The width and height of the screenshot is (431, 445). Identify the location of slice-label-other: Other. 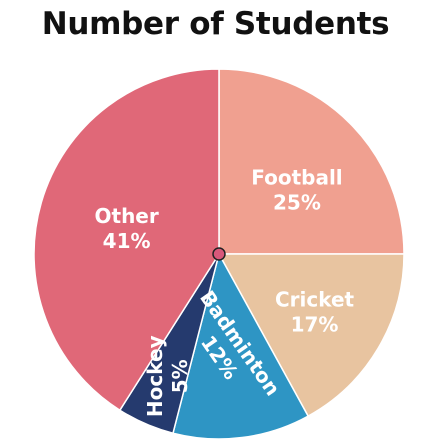
(127, 216).